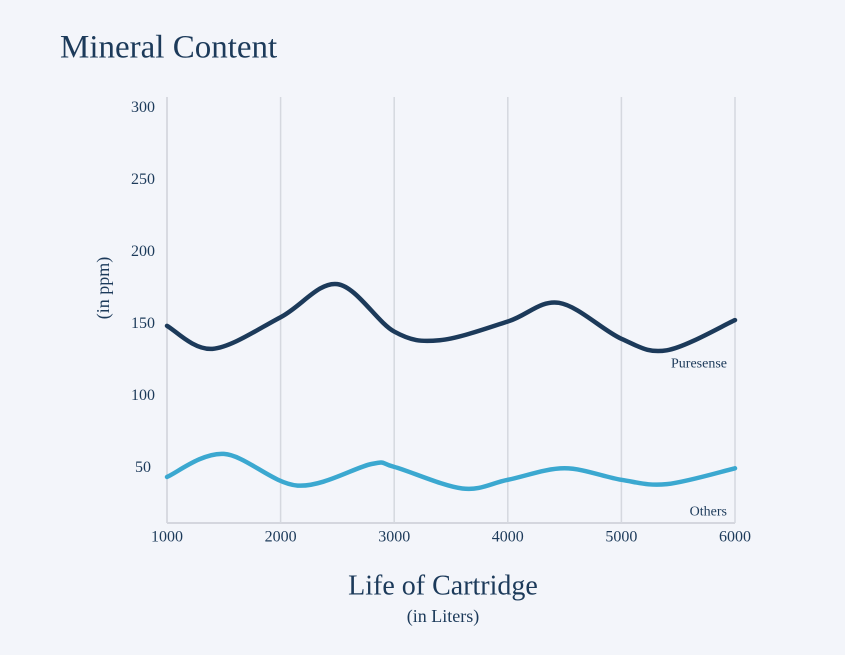 Image resolution: width=845 pixels, height=655 pixels. What do you see at coordinates (699, 363) in the screenshot?
I see `series-label: Puresense` at bounding box center [699, 363].